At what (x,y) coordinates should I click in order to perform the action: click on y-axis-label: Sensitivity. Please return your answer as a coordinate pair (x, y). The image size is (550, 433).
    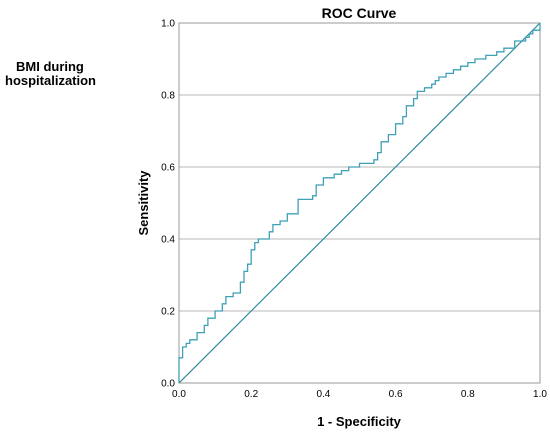
    Looking at the image, I should click on (143, 203).